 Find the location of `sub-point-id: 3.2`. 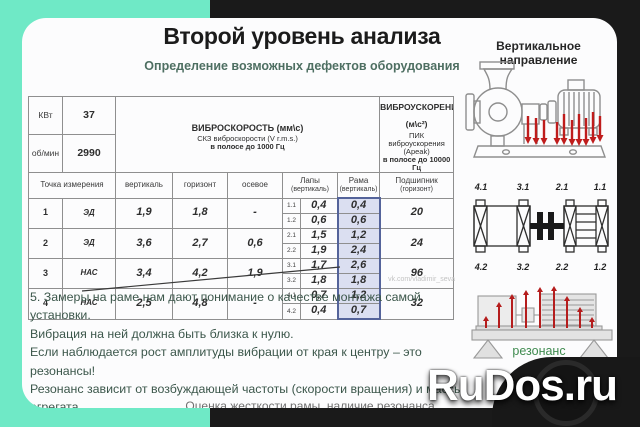

sub-point-id: 3.2 is located at coordinates (291, 281).